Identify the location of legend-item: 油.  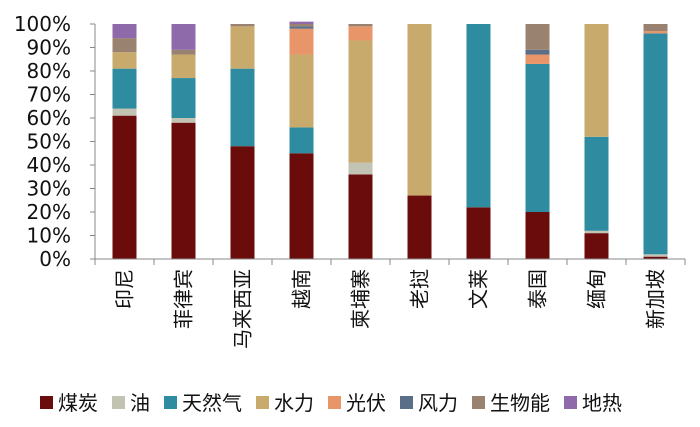
(131, 403).